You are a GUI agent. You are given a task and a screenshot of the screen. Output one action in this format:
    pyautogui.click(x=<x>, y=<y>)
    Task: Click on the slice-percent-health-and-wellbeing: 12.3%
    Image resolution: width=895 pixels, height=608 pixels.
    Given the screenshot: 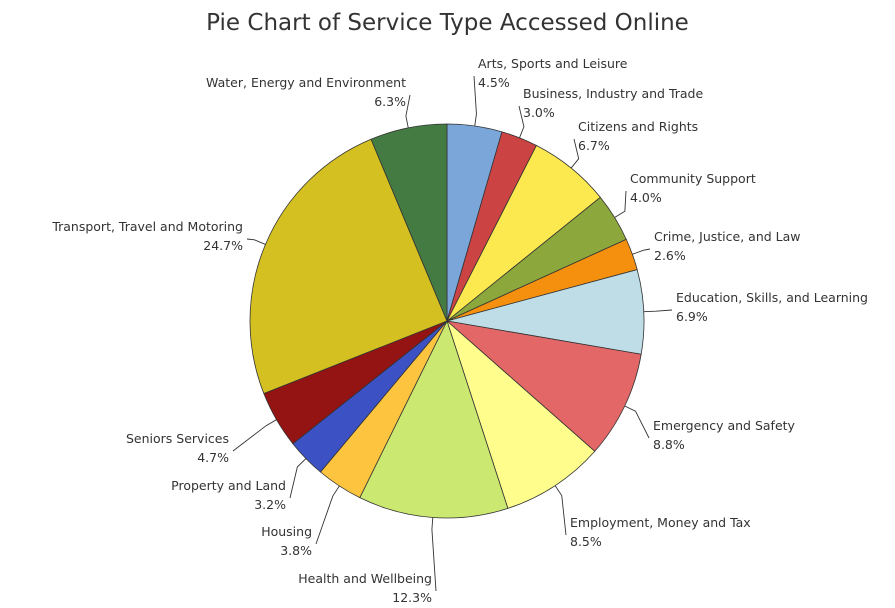 What is the action you would take?
    pyautogui.click(x=412, y=597)
    